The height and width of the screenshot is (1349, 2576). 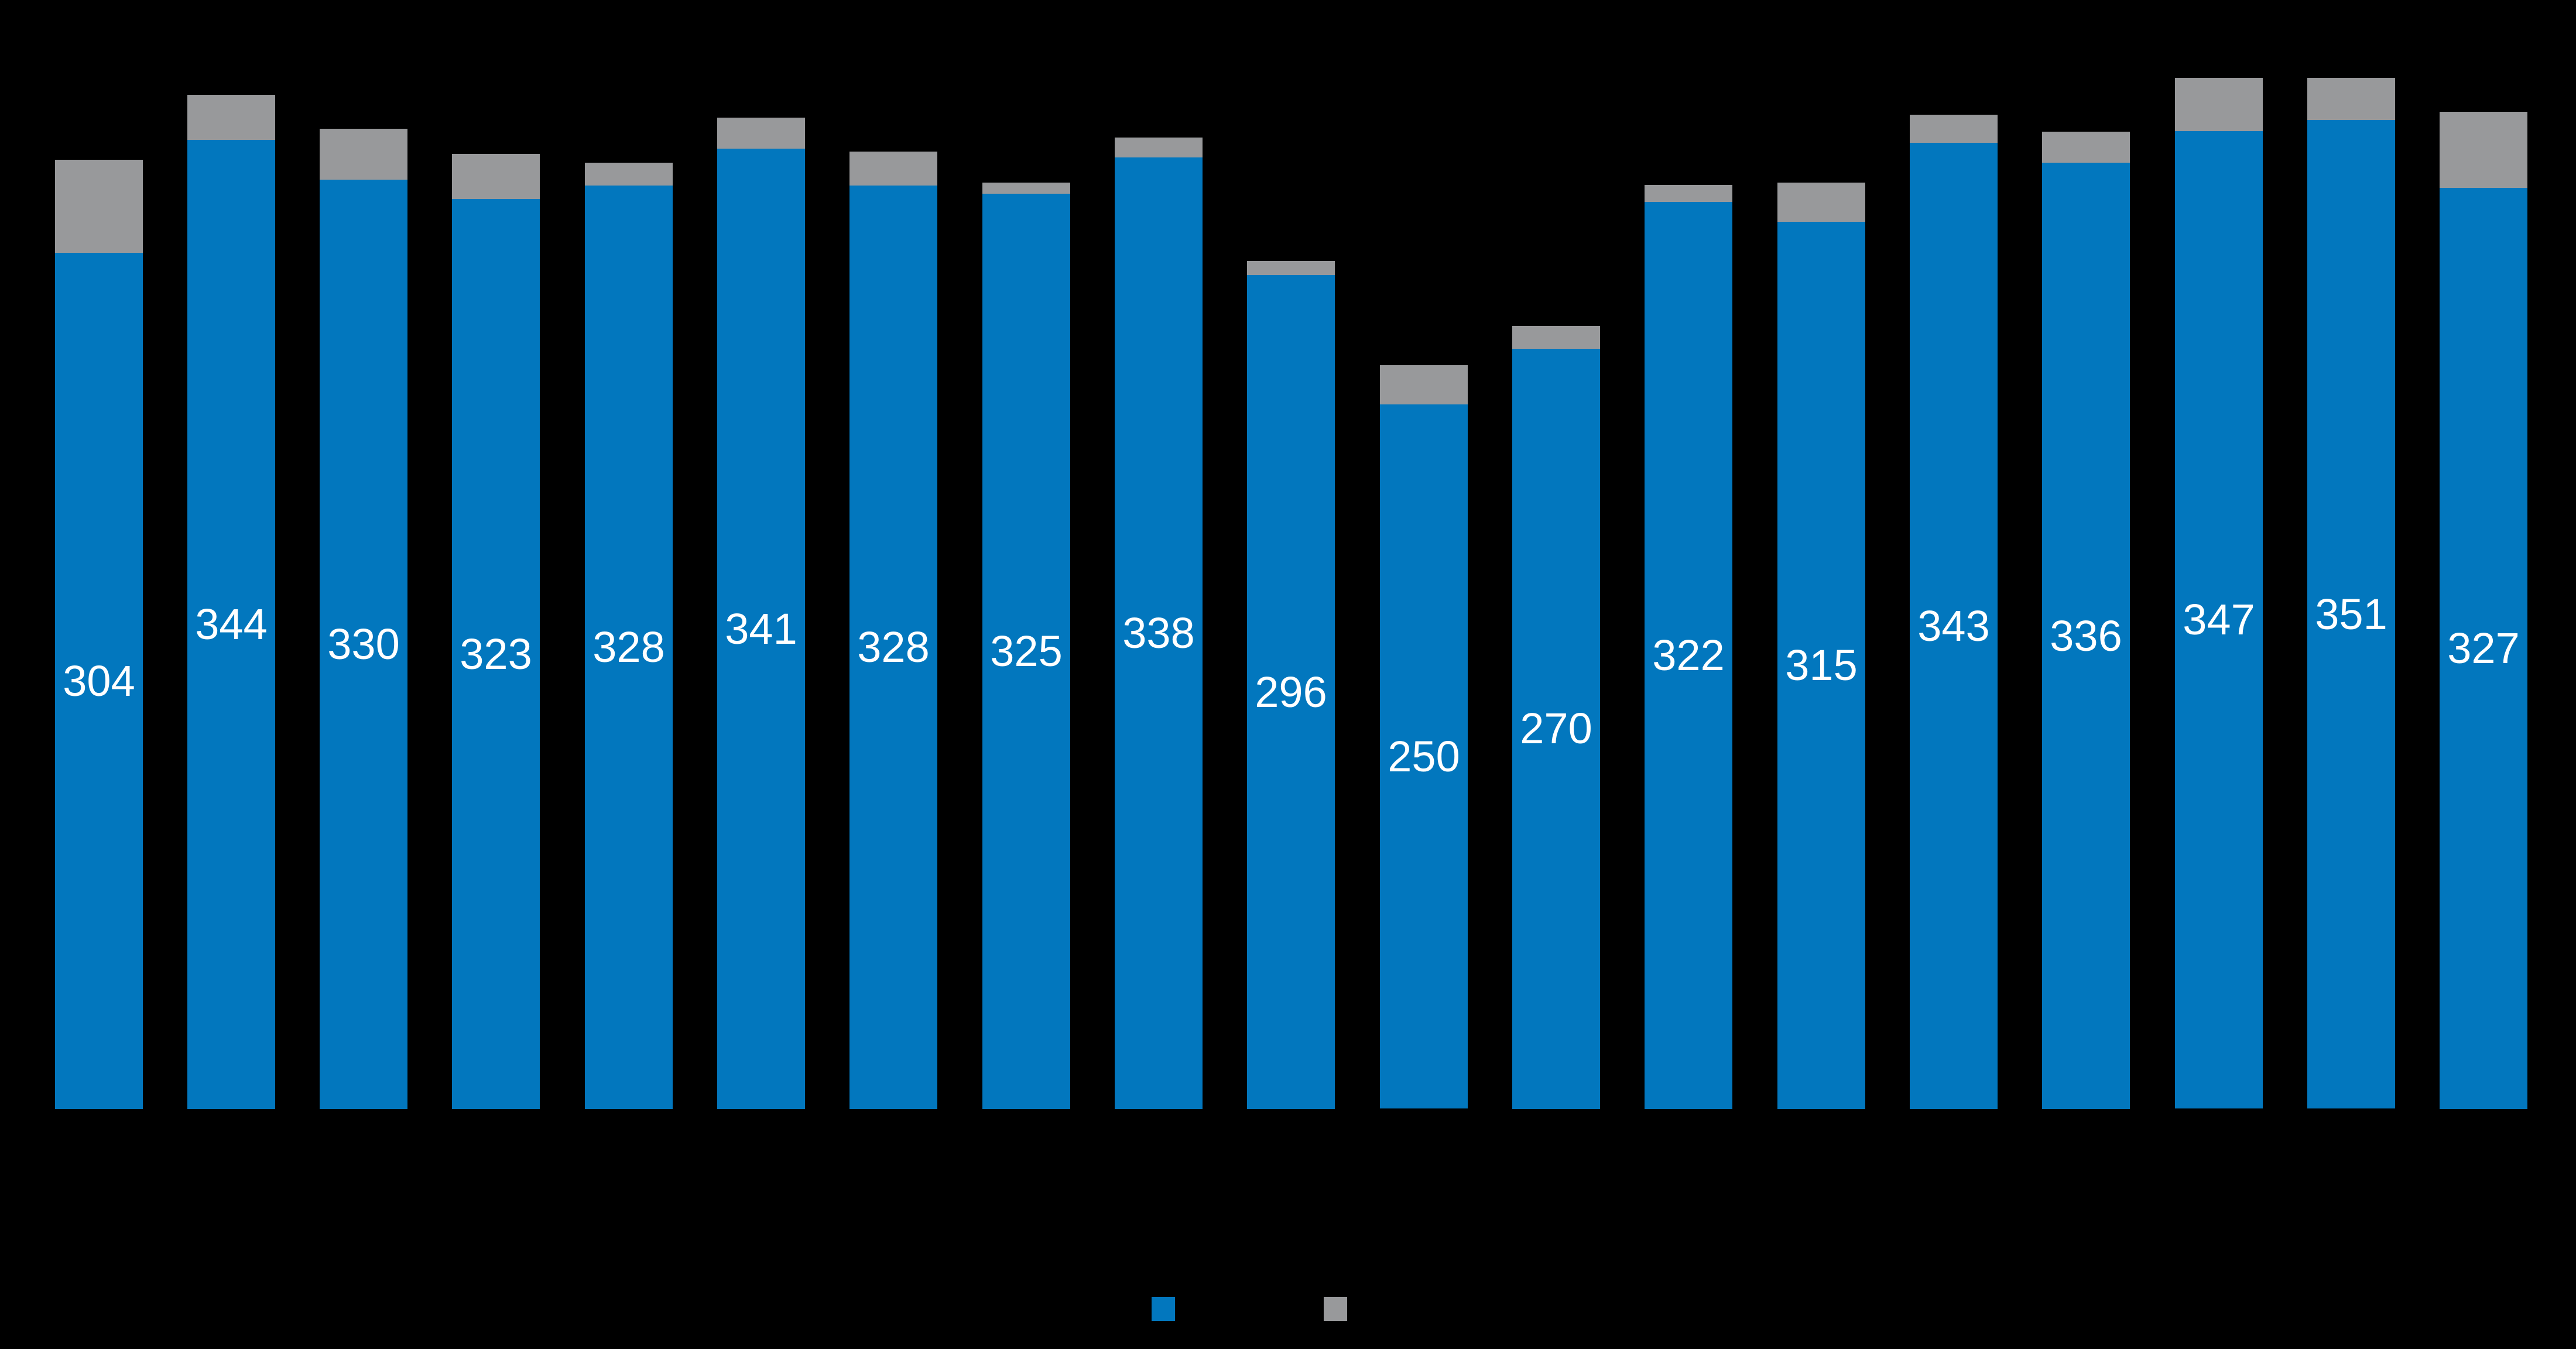 I want to click on bar: 250, so click(x=1424, y=737).